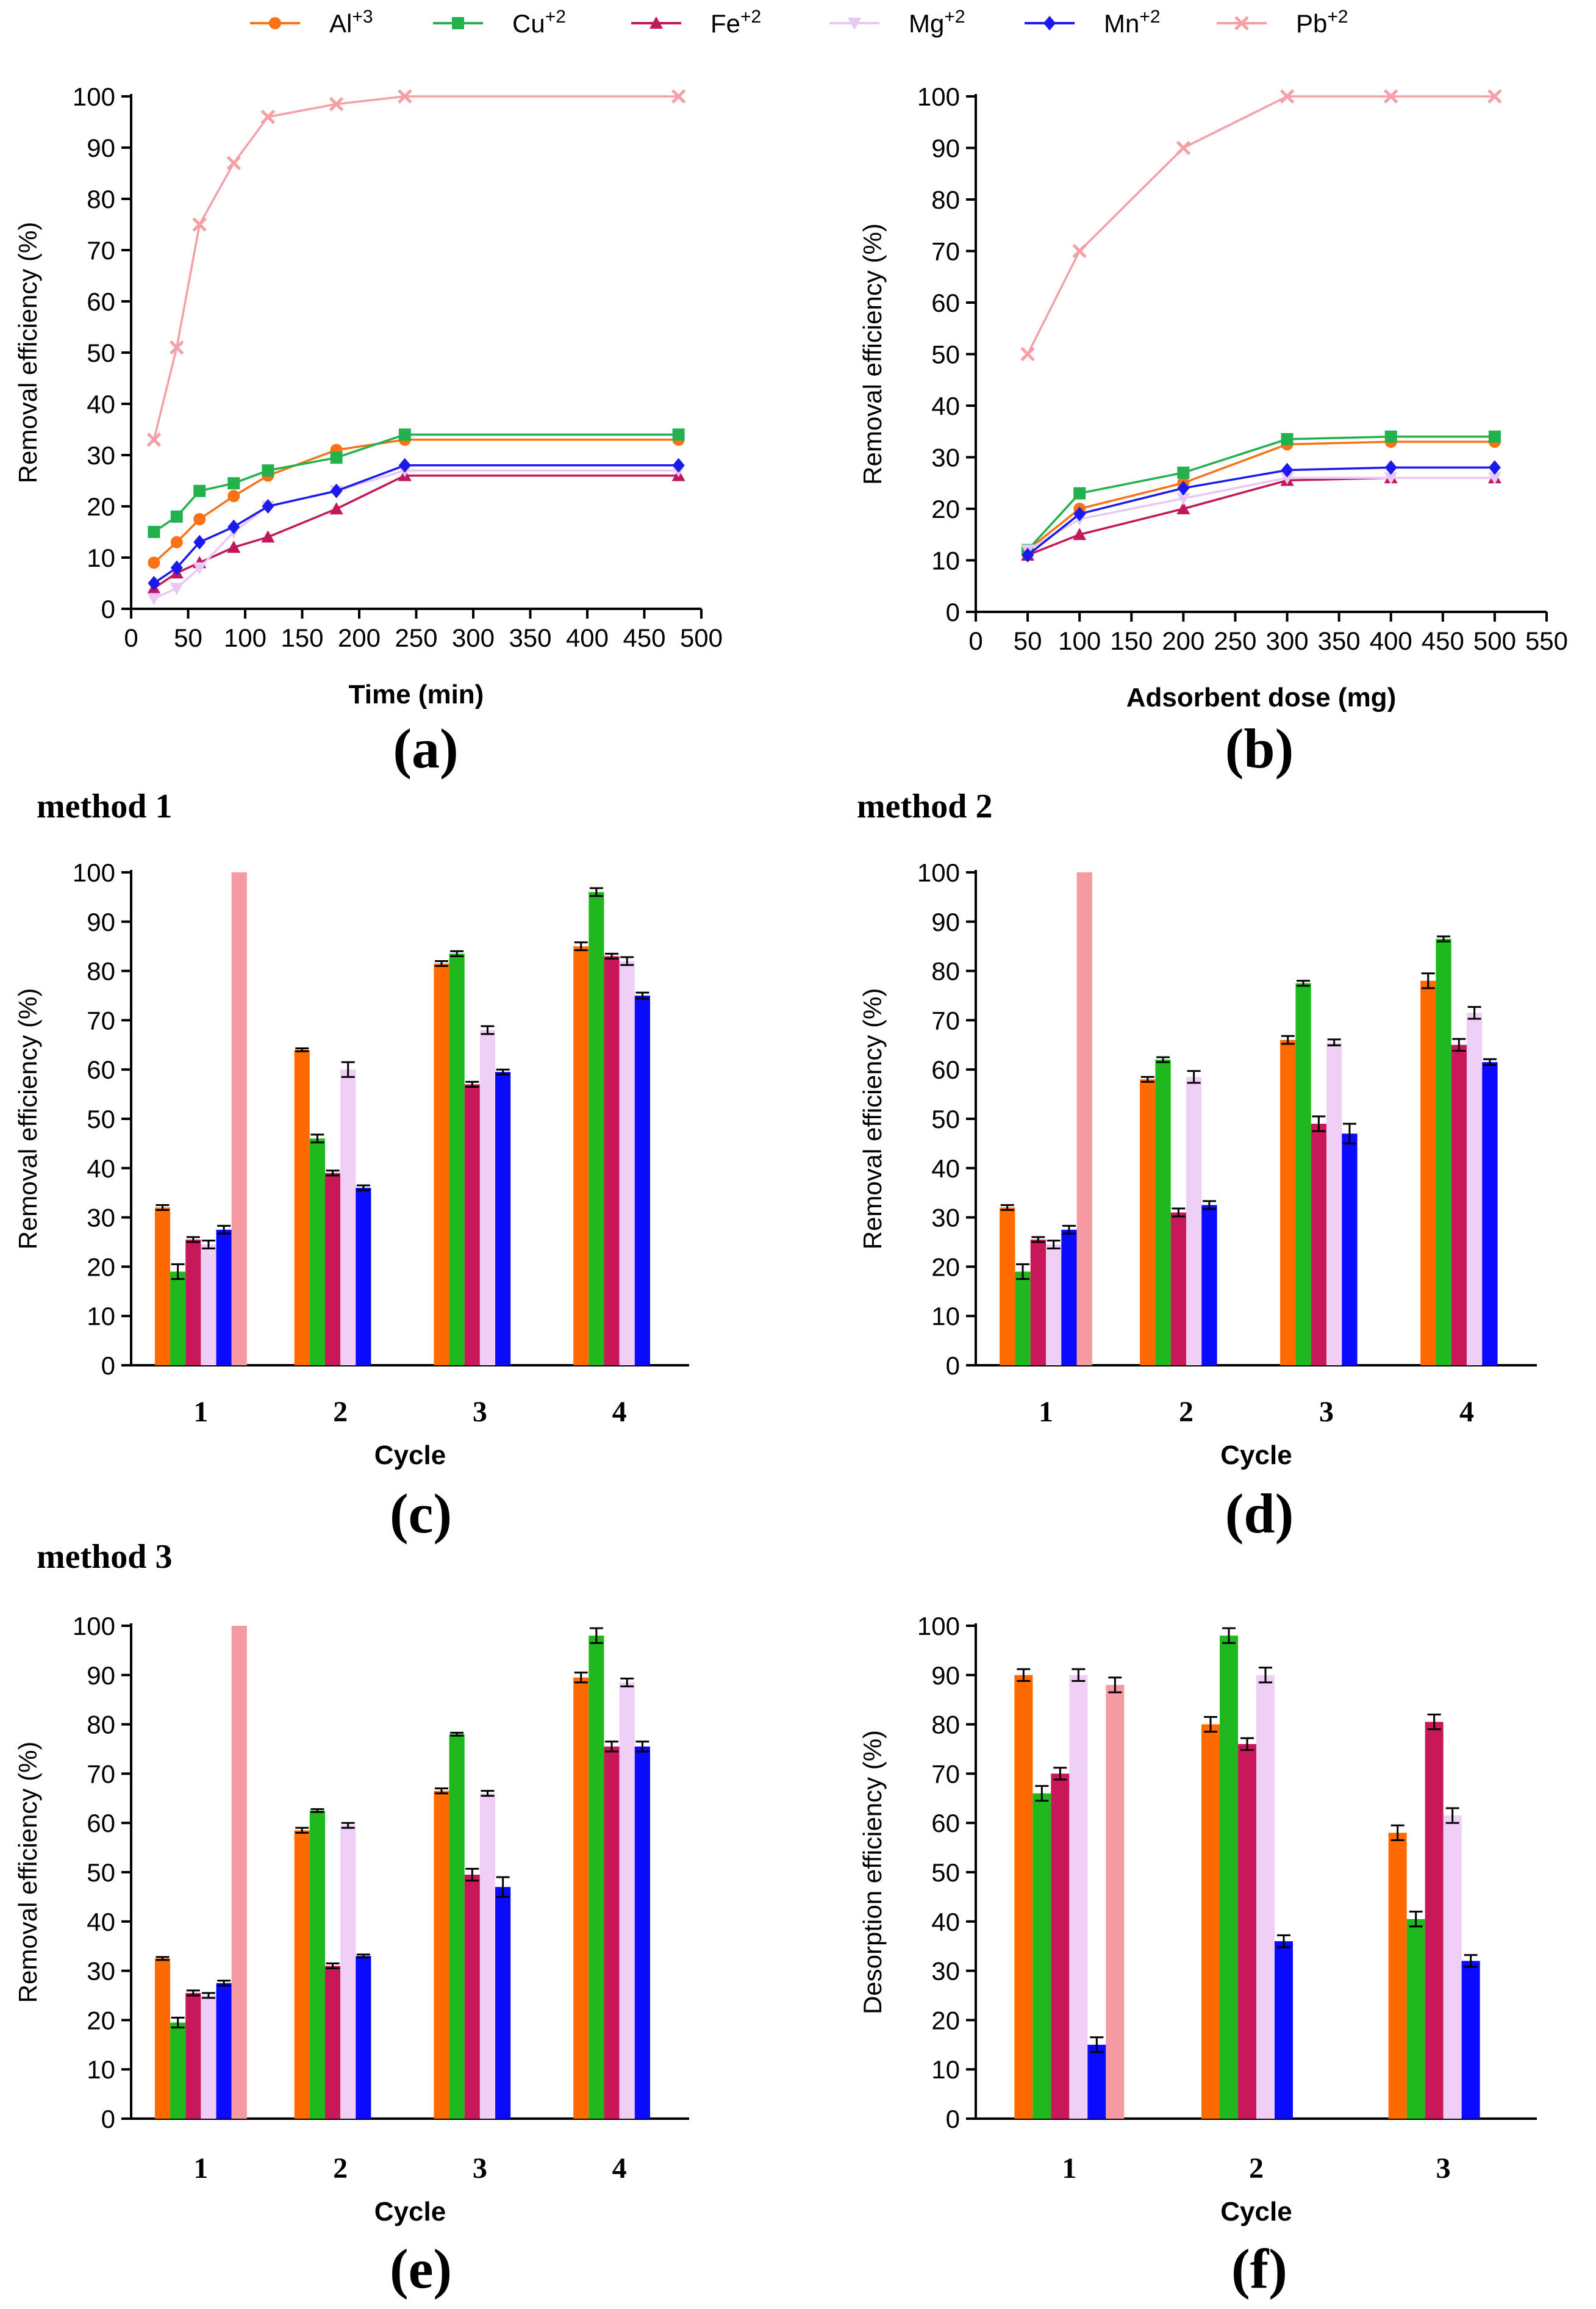 The width and height of the screenshot is (1596, 2309). Describe the element at coordinates (799, 22) in the screenshot. I see `chart-legend: Al+3 Cu+2 Fe+2 Mg+2 Mn+2 Pb+2` at that location.